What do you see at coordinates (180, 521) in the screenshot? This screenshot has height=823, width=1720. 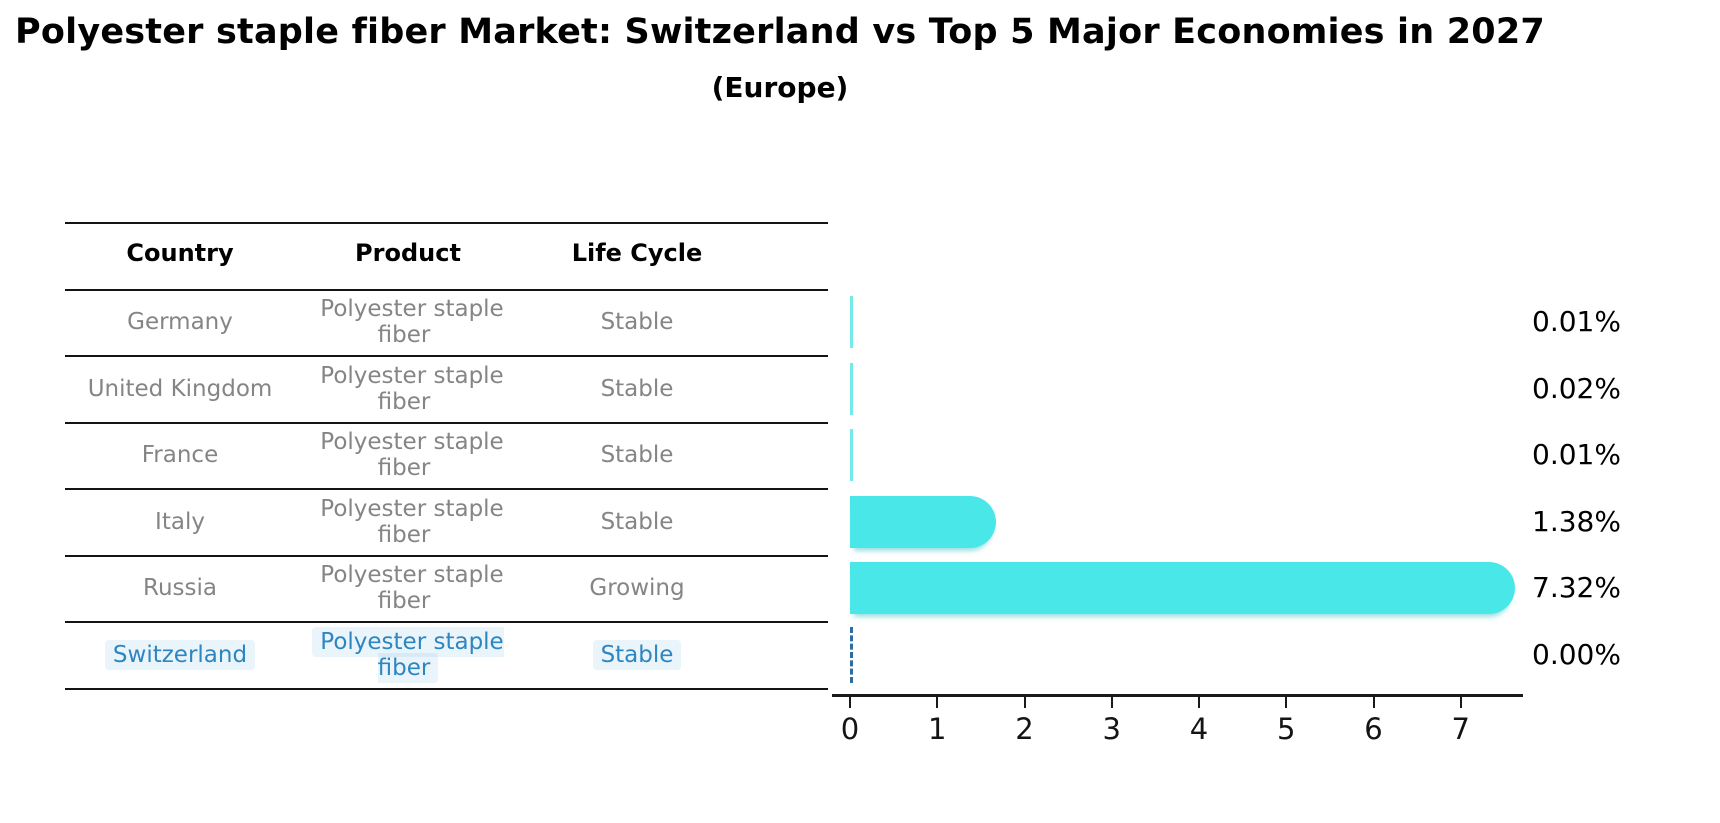 I see `cell-country: Italy` at bounding box center [180, 521].